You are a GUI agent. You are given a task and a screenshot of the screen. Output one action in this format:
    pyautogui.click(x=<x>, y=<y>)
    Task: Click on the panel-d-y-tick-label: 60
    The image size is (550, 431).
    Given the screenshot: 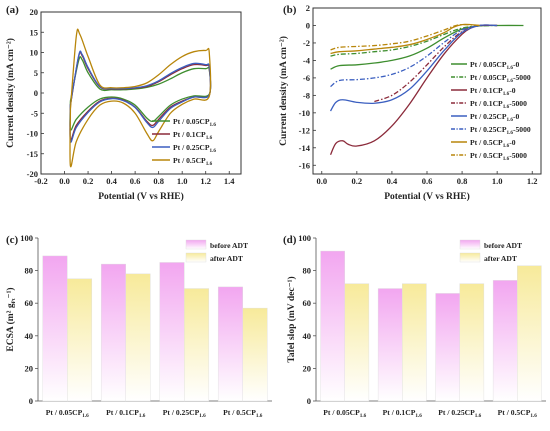 What is the action you would take?
    pyautogui.click(x=307, y=303)
    